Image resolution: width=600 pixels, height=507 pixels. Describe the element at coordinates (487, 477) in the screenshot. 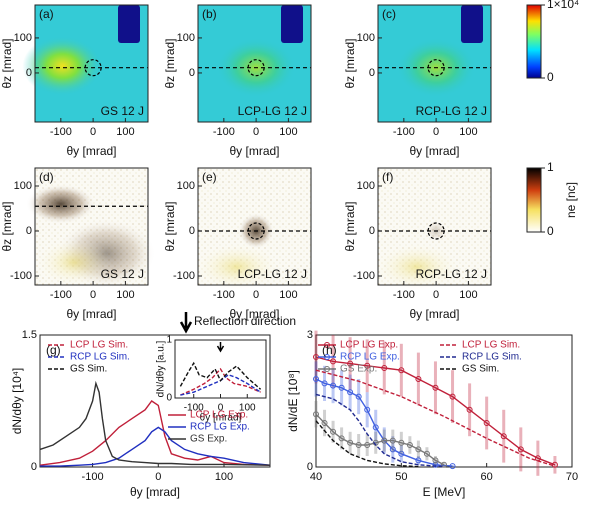

I see `x-tick-label: 60` at that location.